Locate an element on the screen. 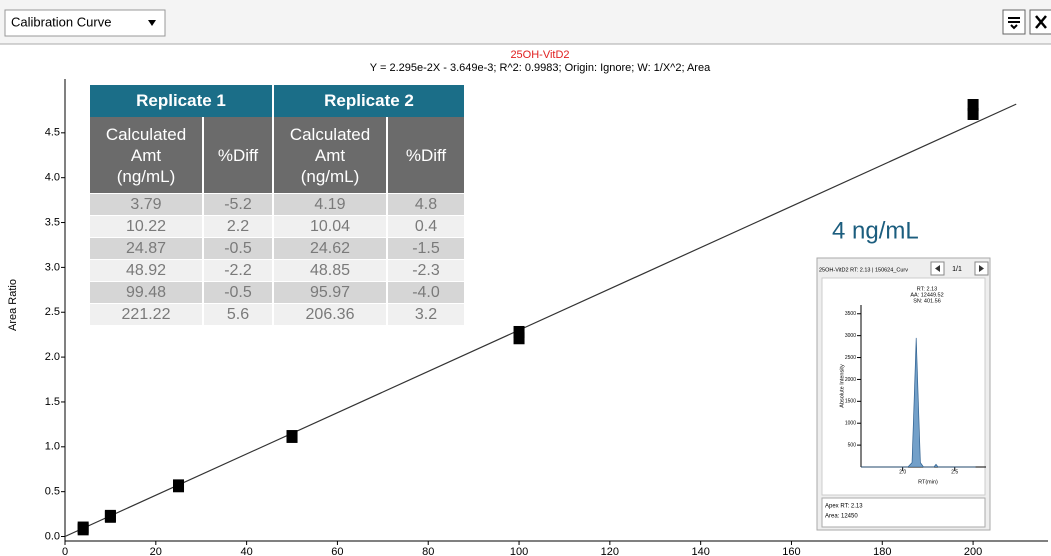  table-cell: 3.2 is located at coordinates (426, 314).